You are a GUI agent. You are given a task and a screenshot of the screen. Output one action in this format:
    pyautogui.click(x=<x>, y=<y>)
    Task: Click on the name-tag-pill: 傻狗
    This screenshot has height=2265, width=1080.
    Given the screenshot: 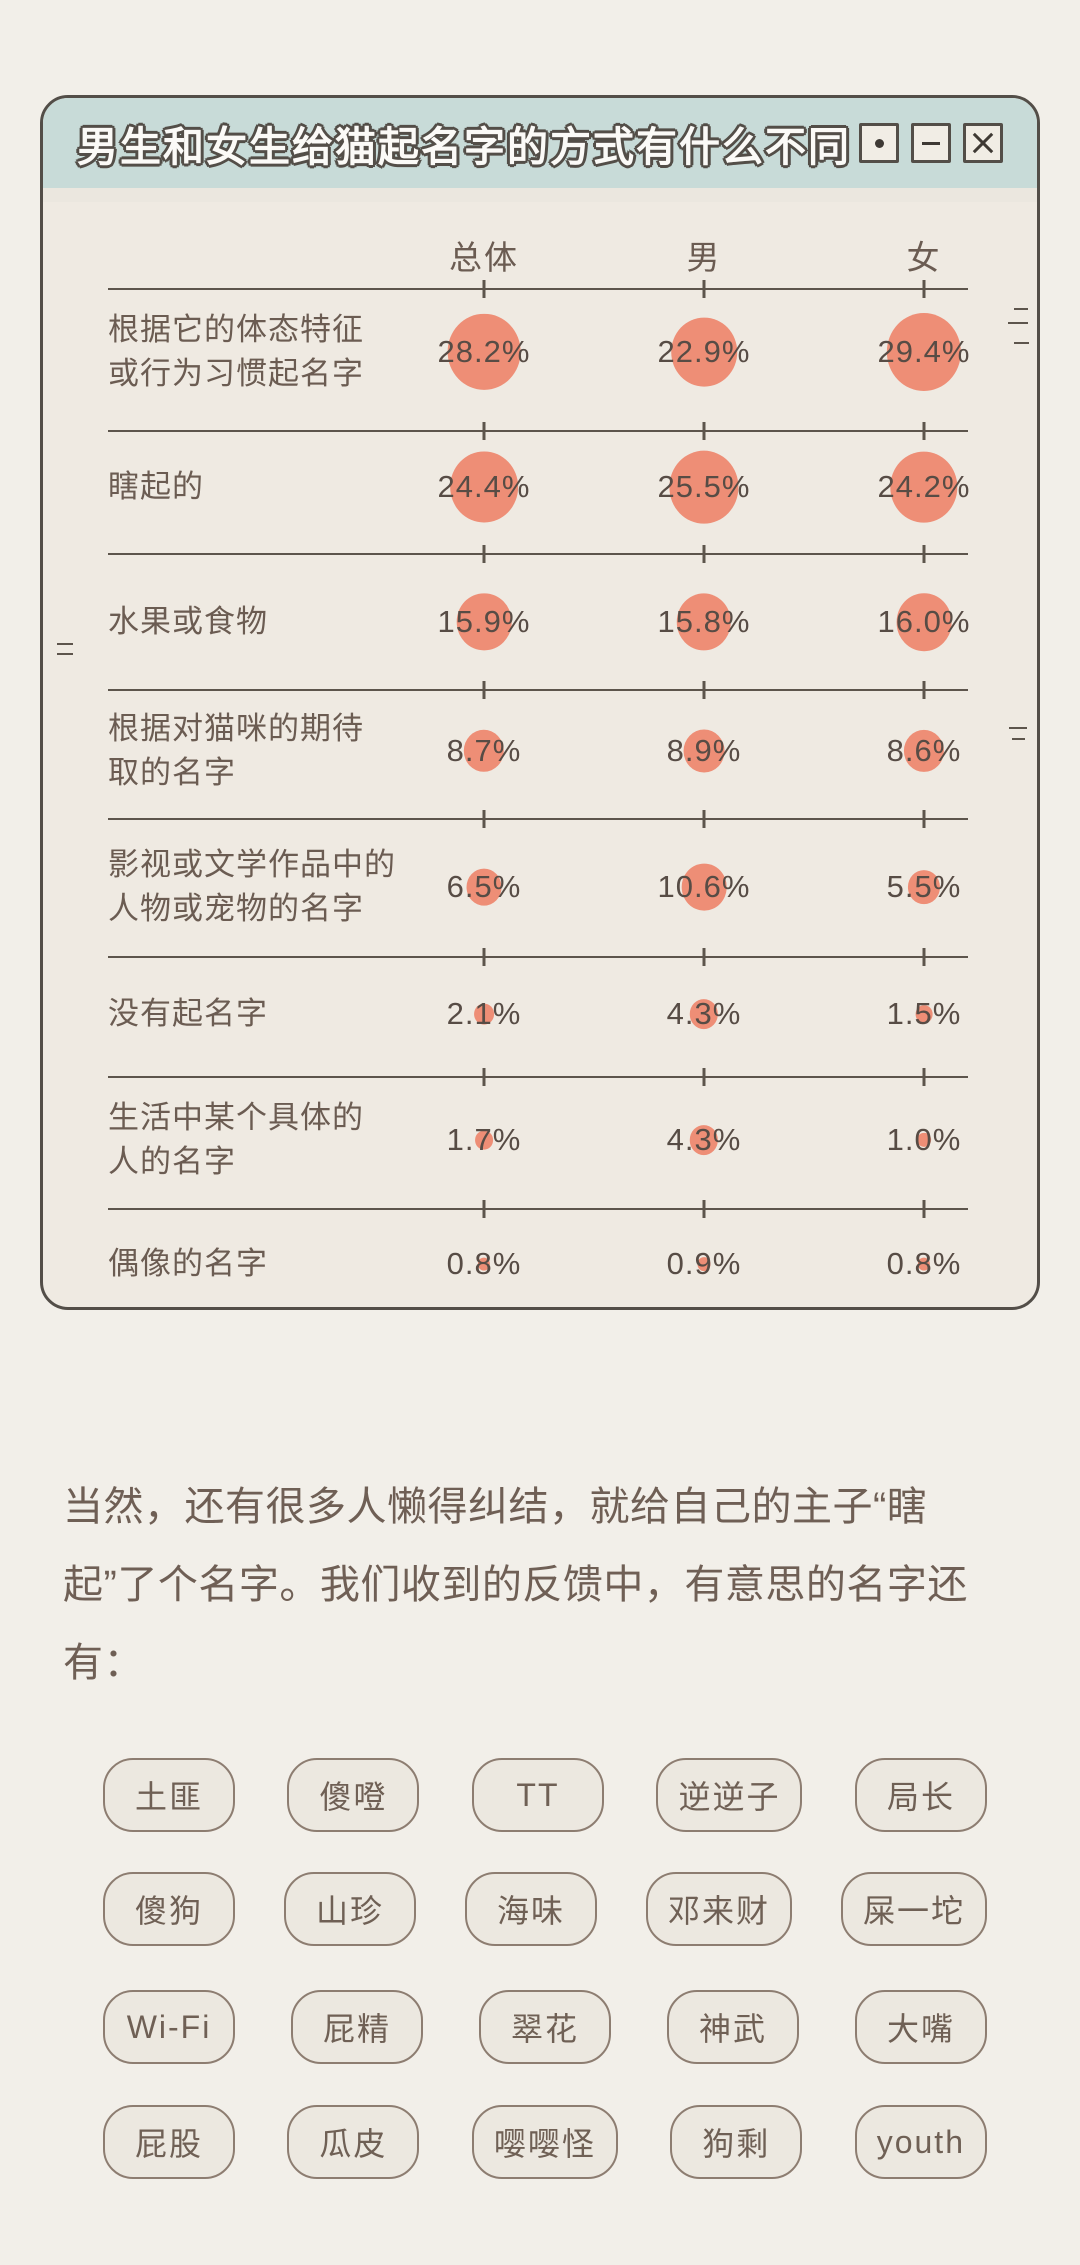 What is the action you would take?
    pyautogui.click(x=169, y=1909)
    